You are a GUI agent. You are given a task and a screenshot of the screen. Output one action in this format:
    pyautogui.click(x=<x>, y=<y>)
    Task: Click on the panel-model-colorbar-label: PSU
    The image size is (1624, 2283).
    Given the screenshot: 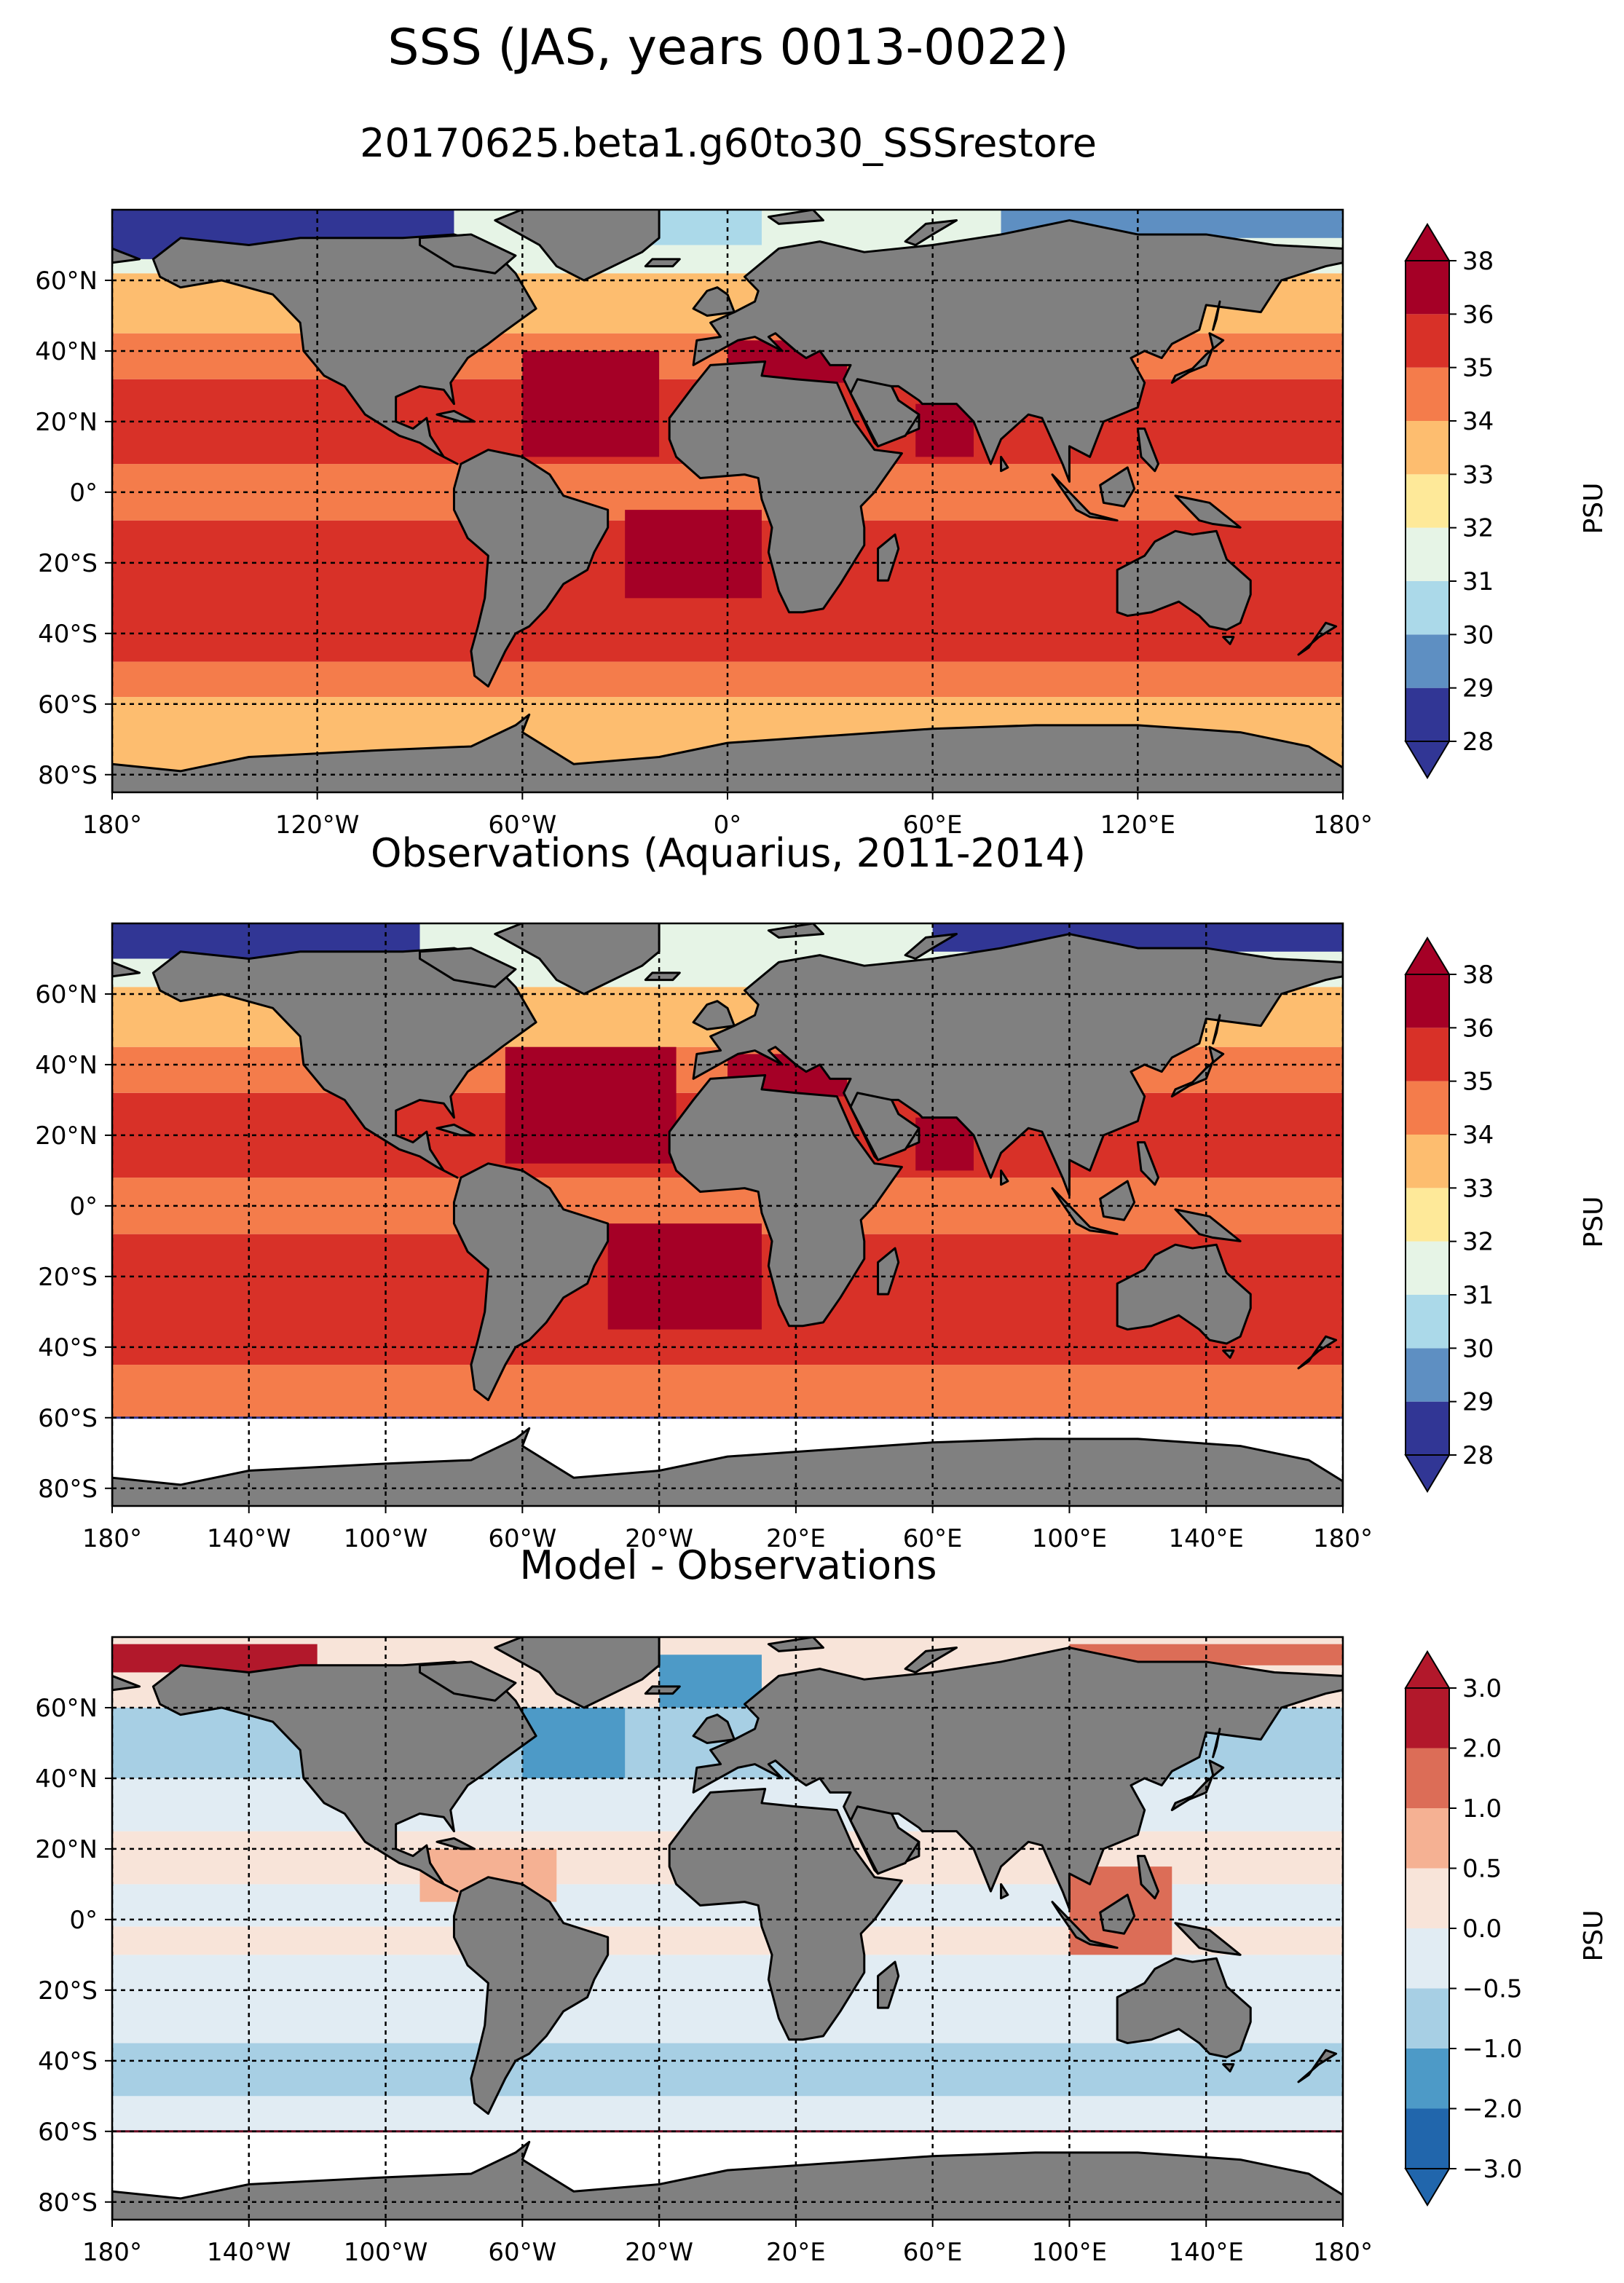 What is the action you would take?
    pyautogui.click(x=1594, y=509)
    